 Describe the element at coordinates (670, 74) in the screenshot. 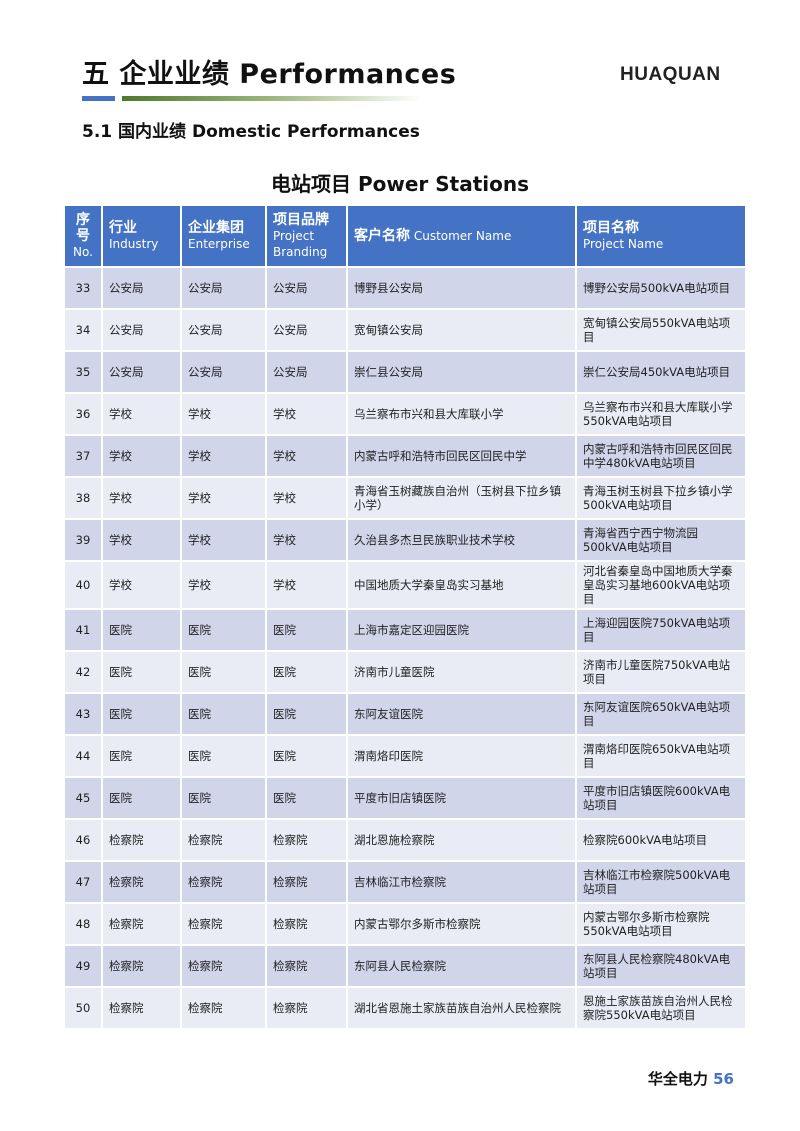

I see `brand-logo: HUAQUAN` at that location.